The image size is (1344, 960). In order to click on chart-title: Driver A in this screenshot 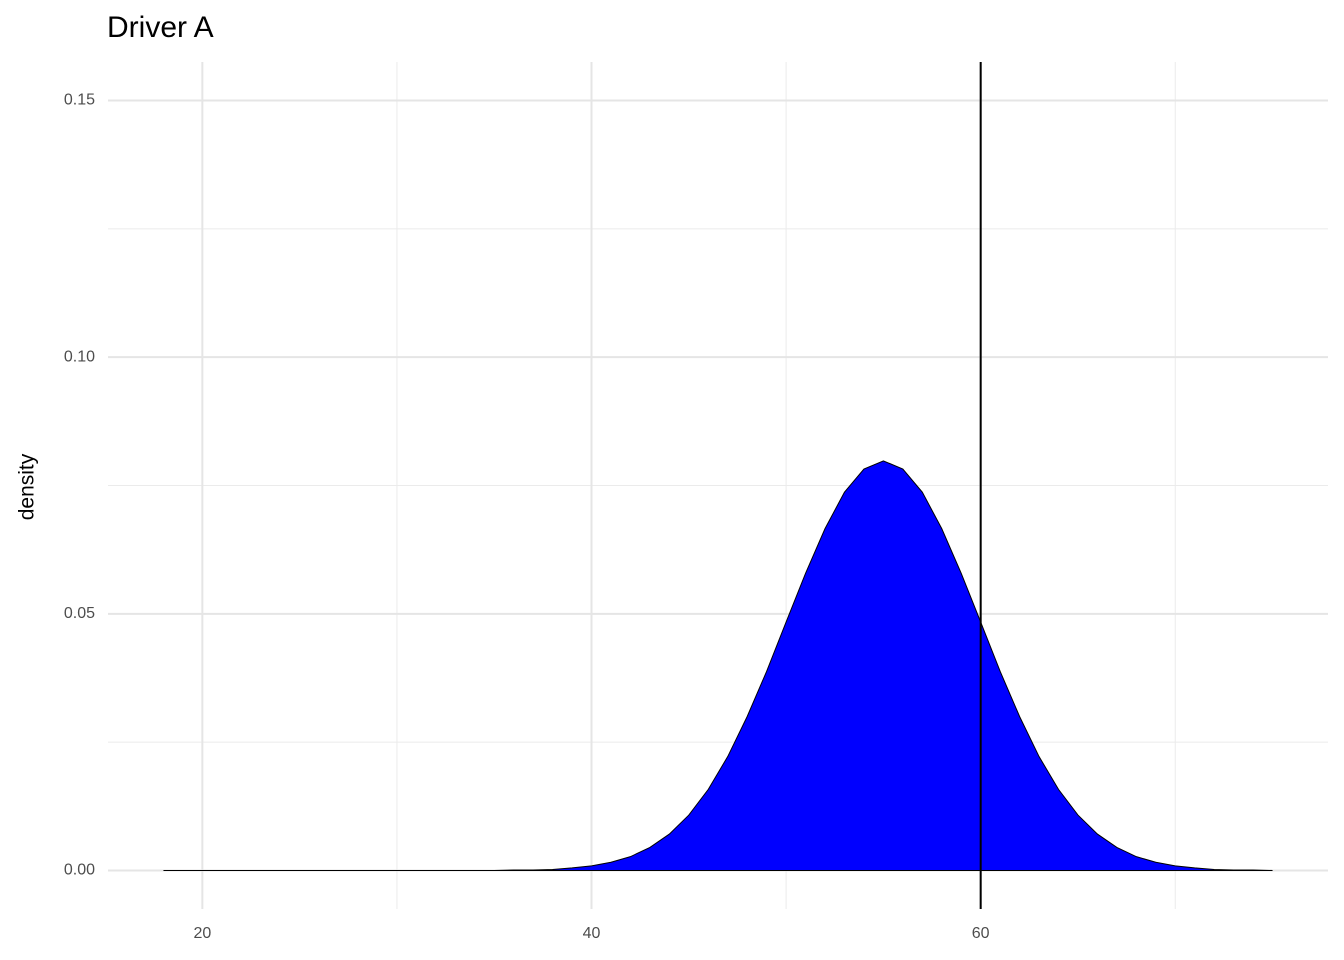, I will do `click(160, 27)`.